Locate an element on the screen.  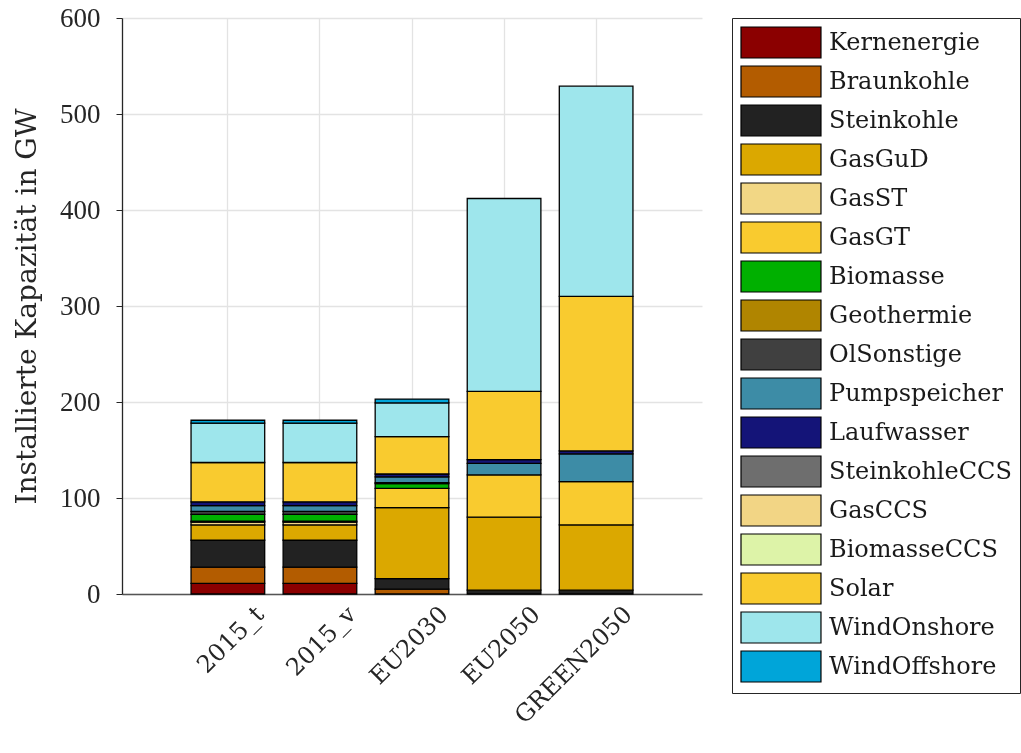
y-tick-label: 500 is located at coordinates (80, 113).